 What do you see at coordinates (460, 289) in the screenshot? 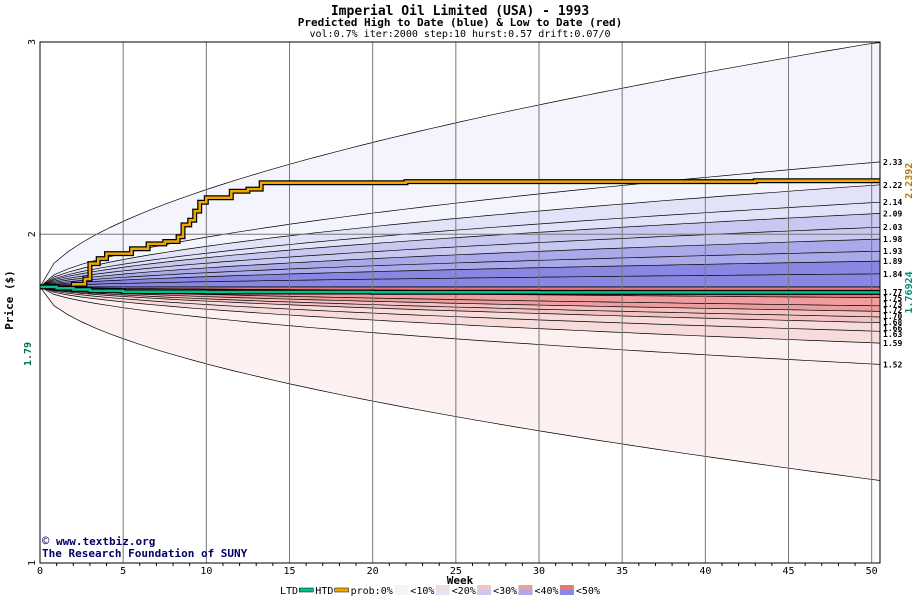
I see `series-LTD` at bounding box center [460, 289].